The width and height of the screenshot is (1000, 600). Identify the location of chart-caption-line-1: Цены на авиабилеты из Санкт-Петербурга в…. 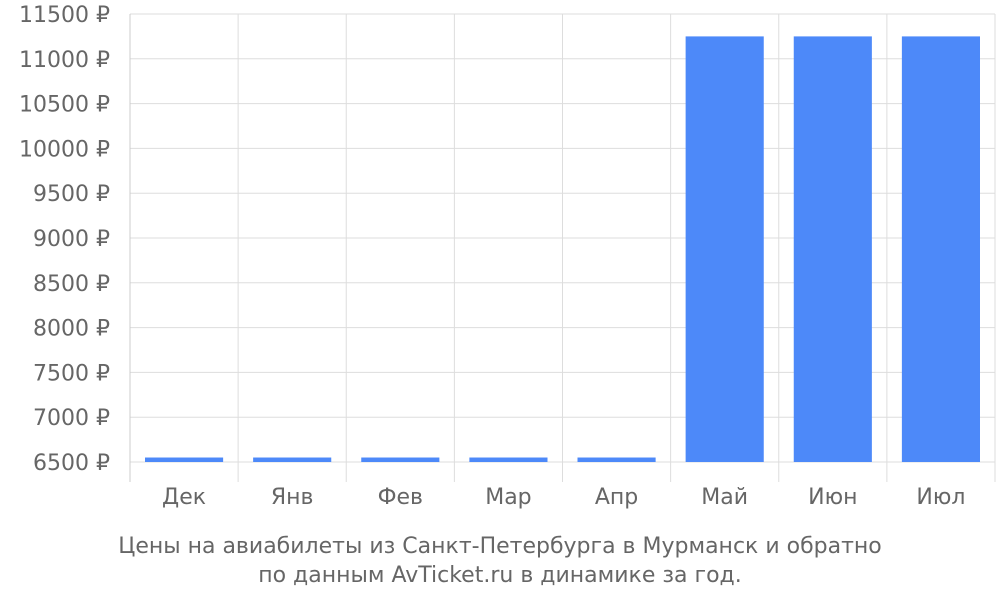
(500, 546).